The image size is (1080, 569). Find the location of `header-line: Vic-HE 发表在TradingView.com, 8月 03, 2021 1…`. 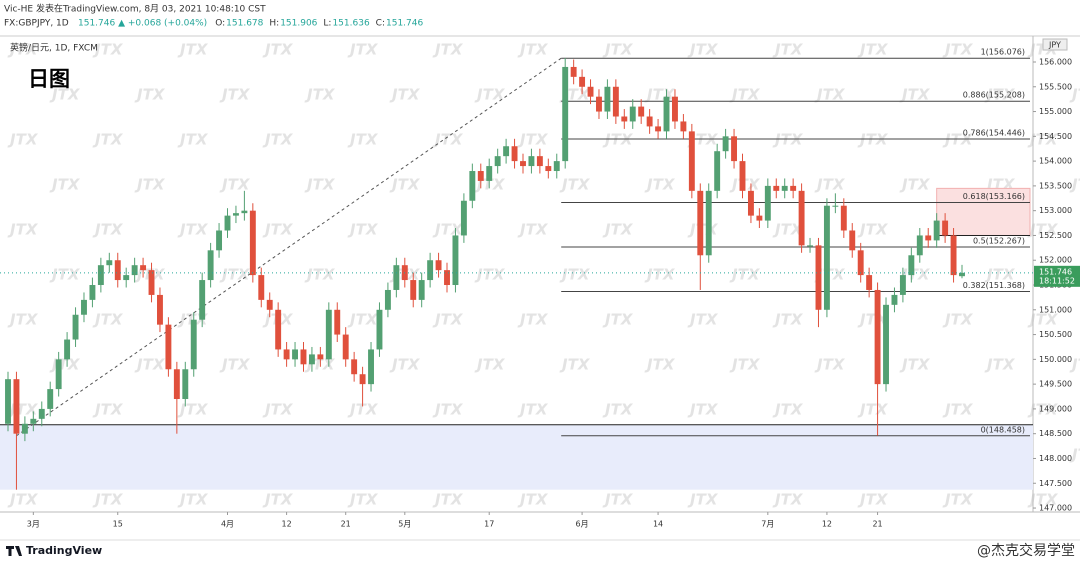

header-line: Vic-HE 发表在TradingView.com, 8月 03, 2021 1… is located at coordinates (135, 9).